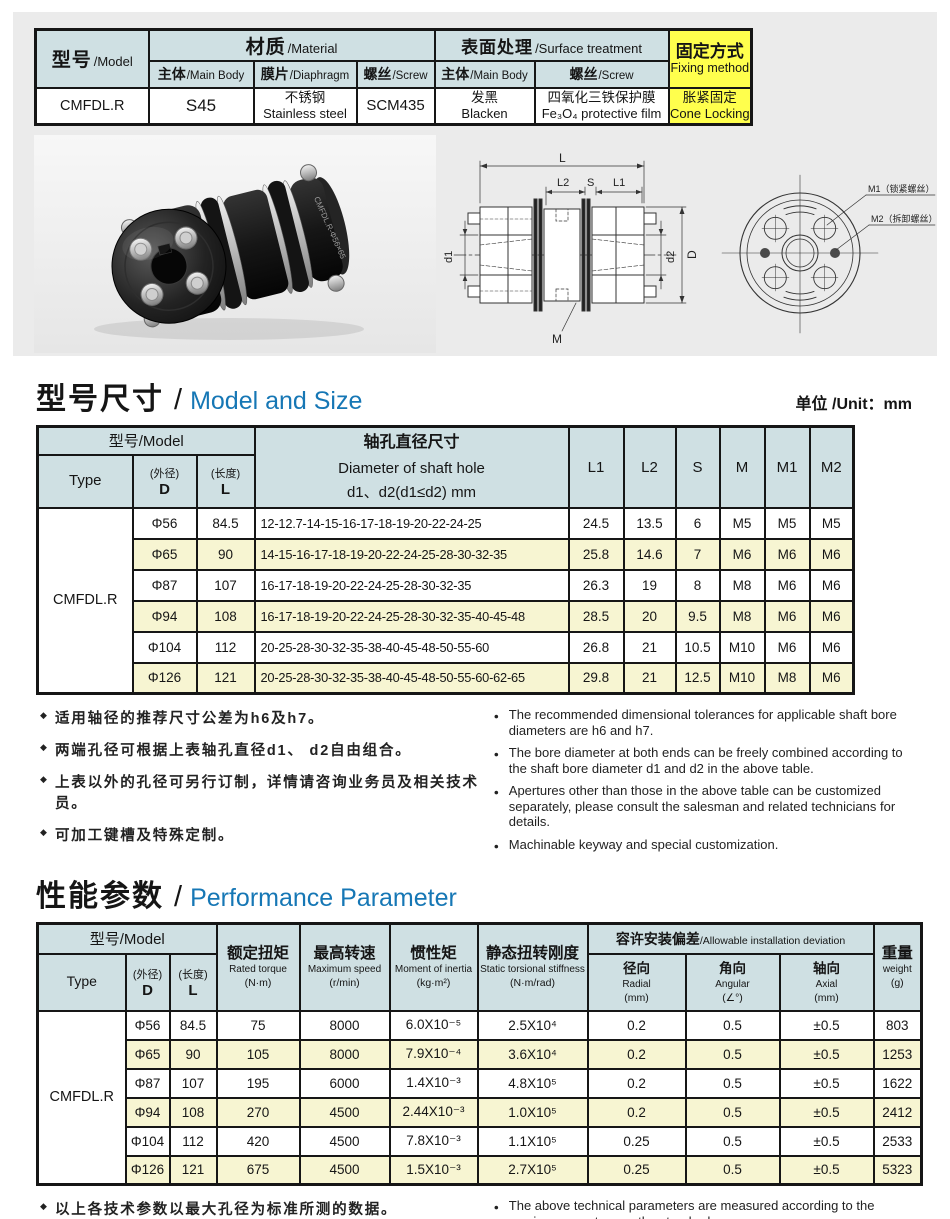 This screenshot has width=950, height=1219. What do you see at coordinates (411, 523) in the screenshot?
I see `cell-holes: 12-12.7-14-15-16-17-18-19-20-22-24-25` at bounding box center [411, 523].